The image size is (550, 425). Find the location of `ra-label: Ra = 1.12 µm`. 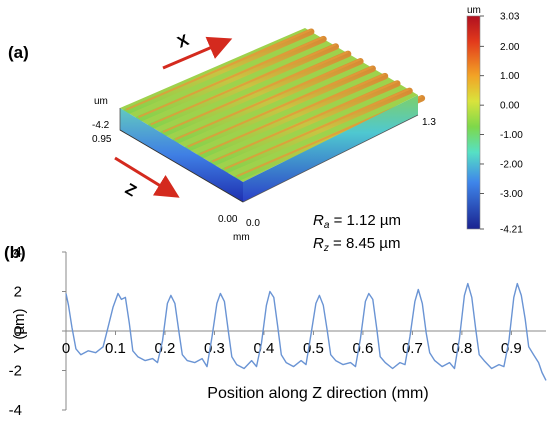

ra-label: Ra = 1.12 µm is located at coordinates (357, 221).